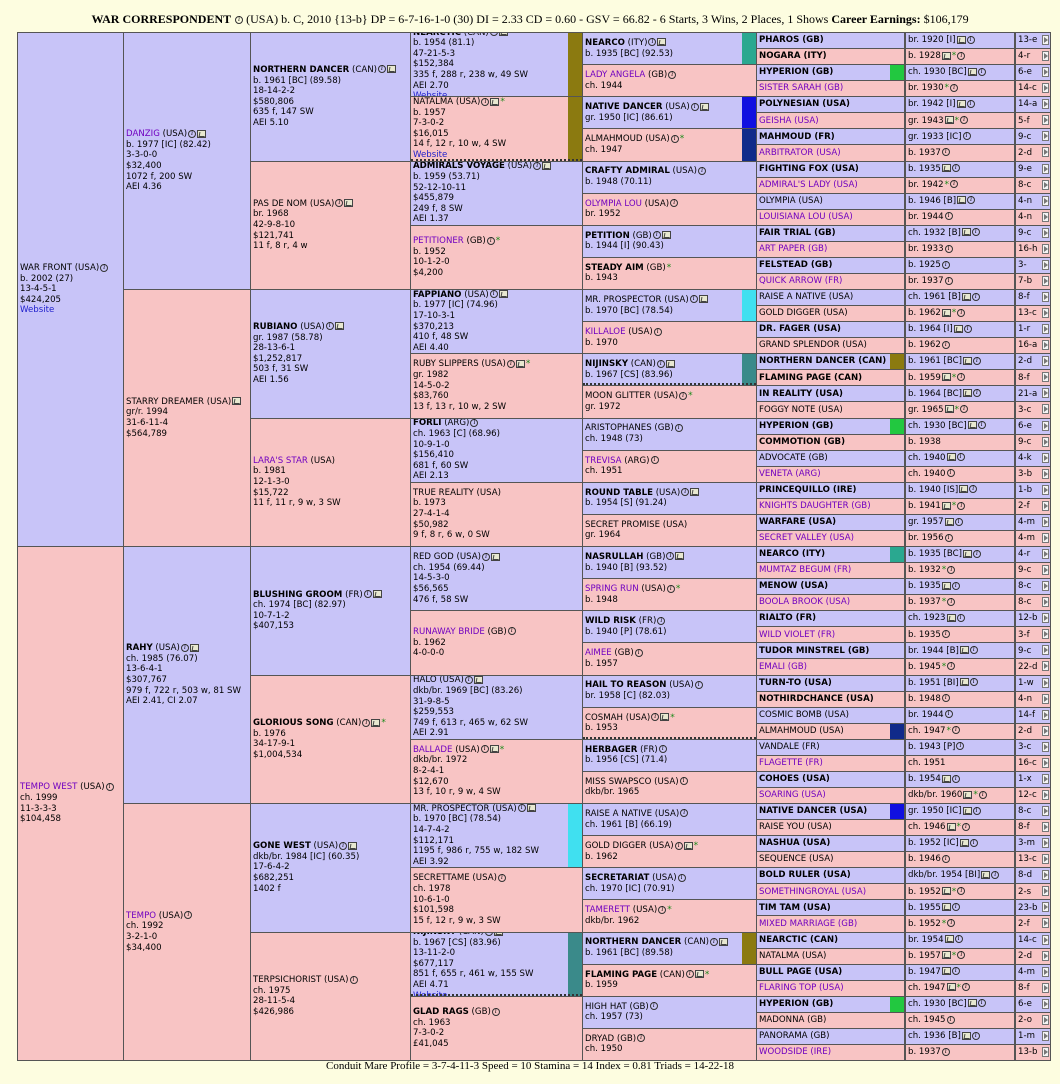 The width and height of the screenshot is (1060, 1084). Describe the element at coordinates (430, 155) in the screenshot. I see `website-link: Website` at that location.